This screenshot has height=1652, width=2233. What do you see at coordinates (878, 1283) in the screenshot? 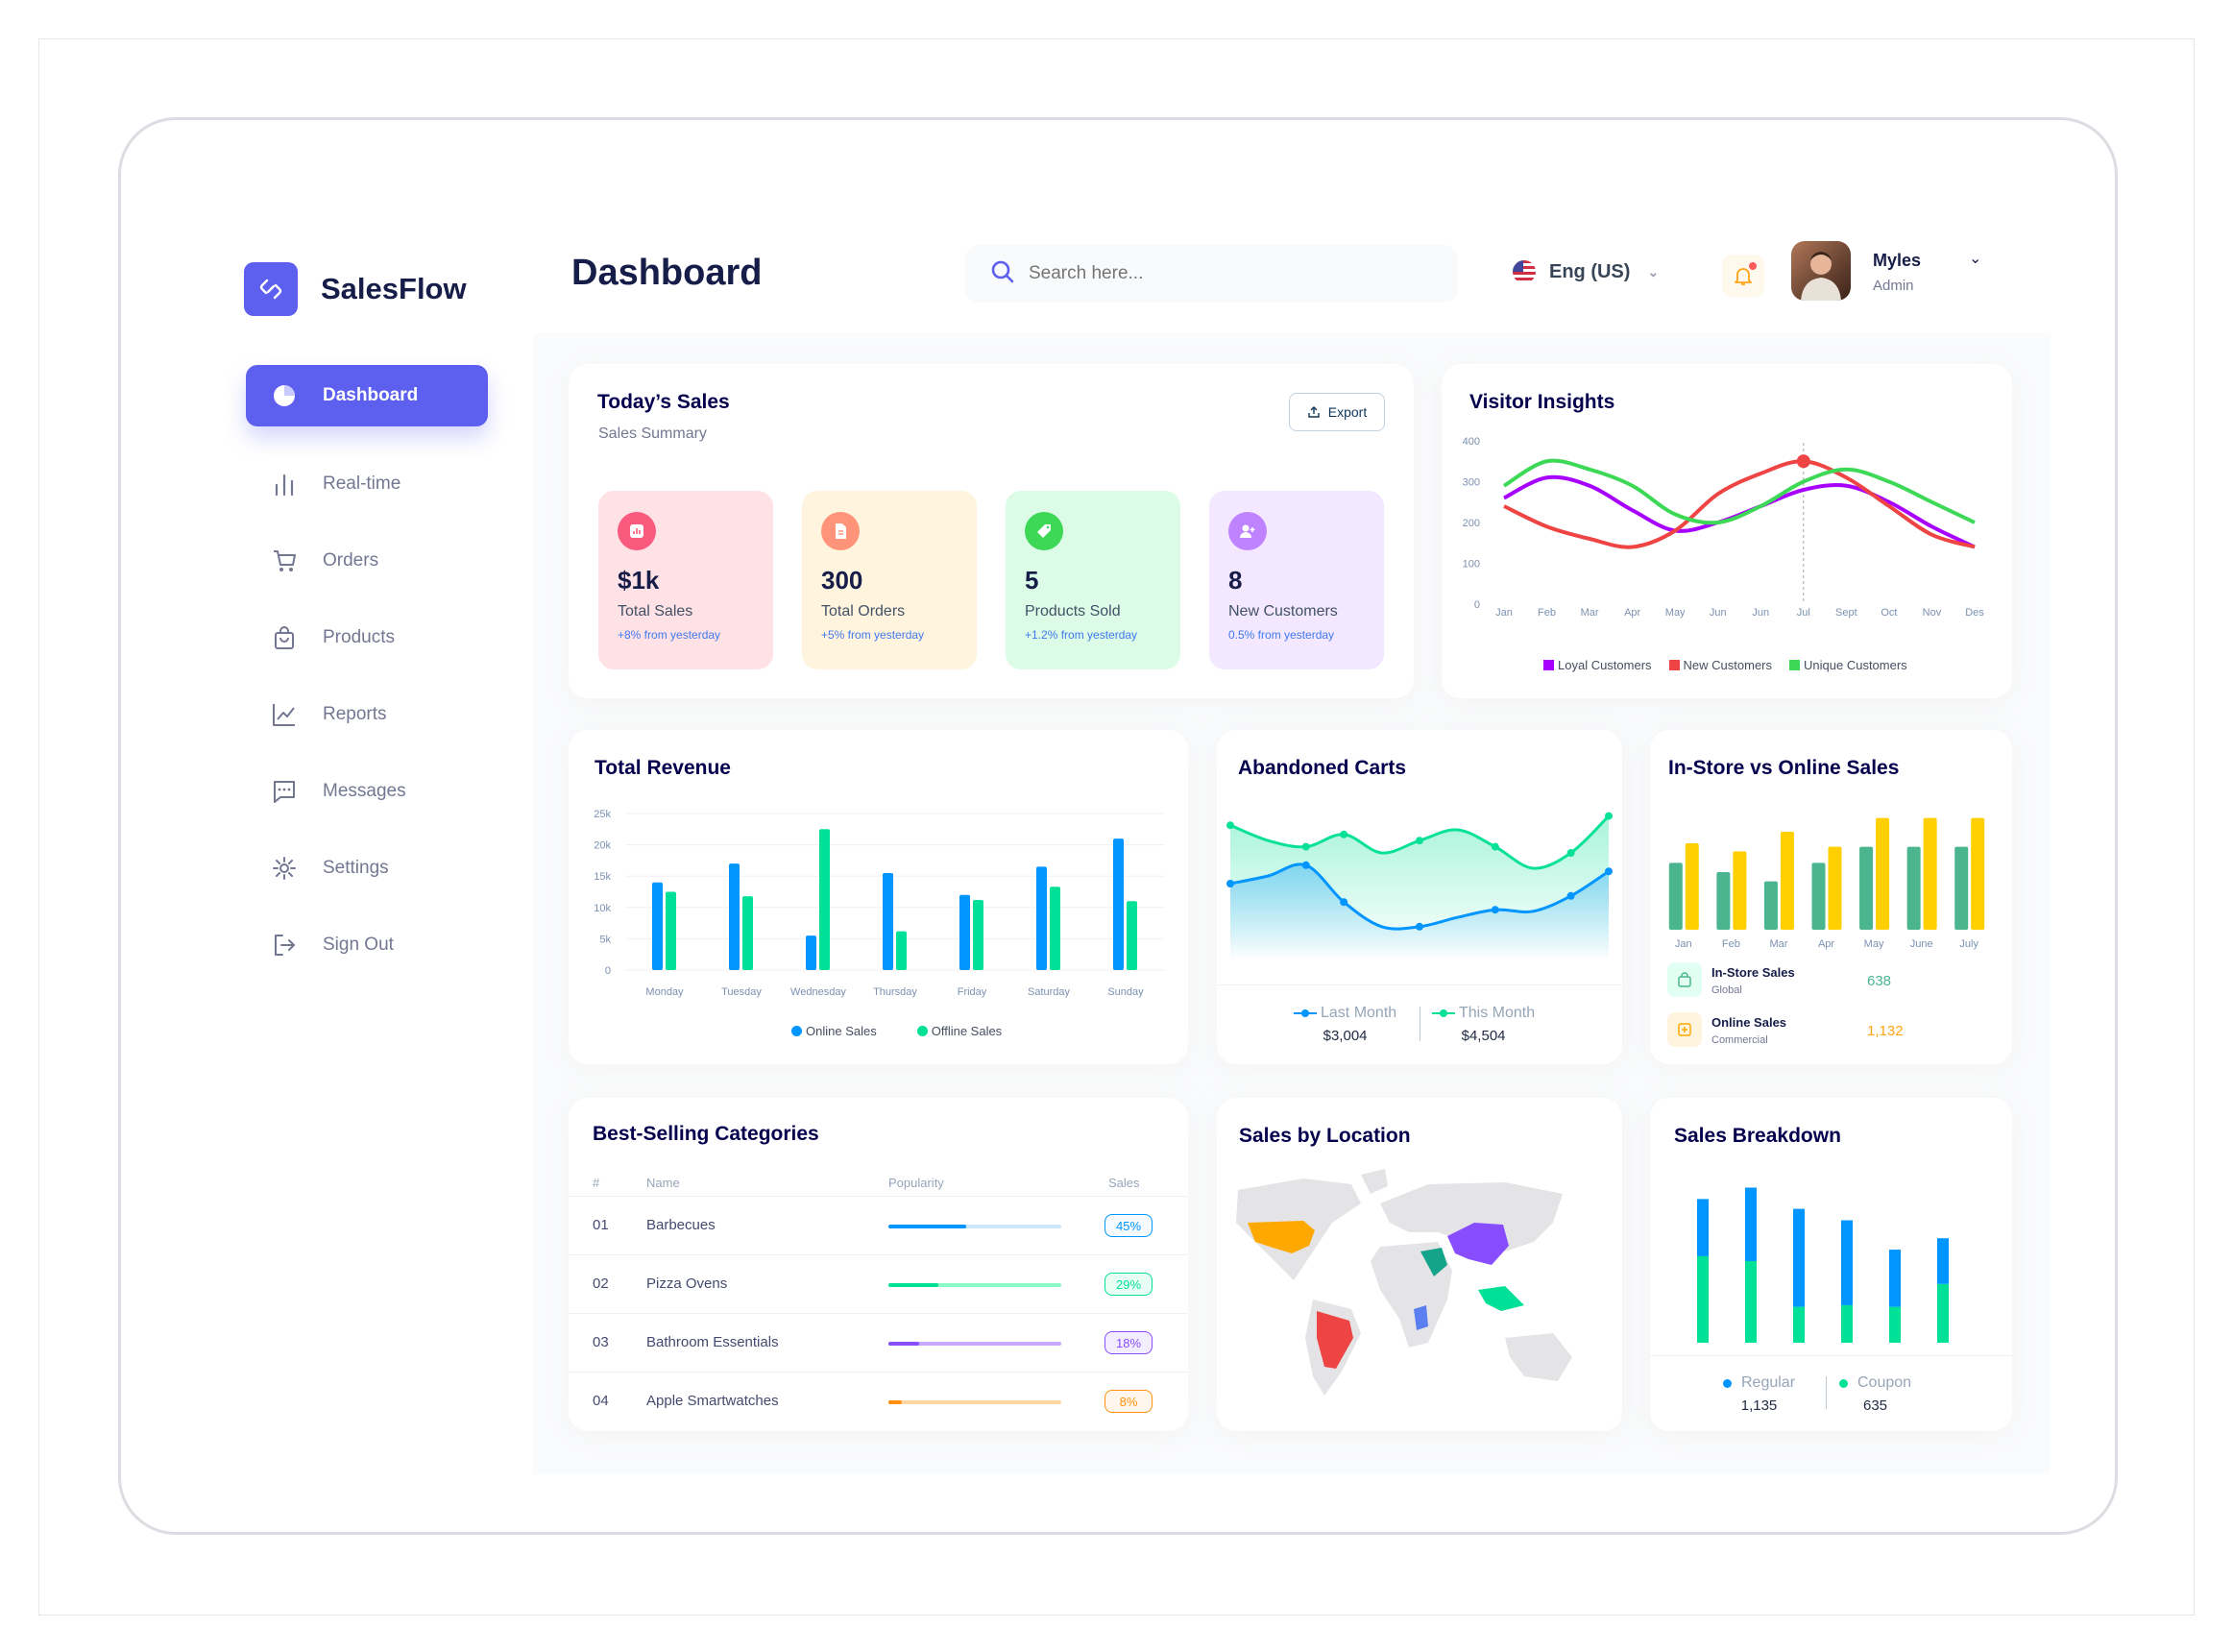
I see `table-row: 02 Pizza Ovens 29%` at bounding box center [878, 1283].